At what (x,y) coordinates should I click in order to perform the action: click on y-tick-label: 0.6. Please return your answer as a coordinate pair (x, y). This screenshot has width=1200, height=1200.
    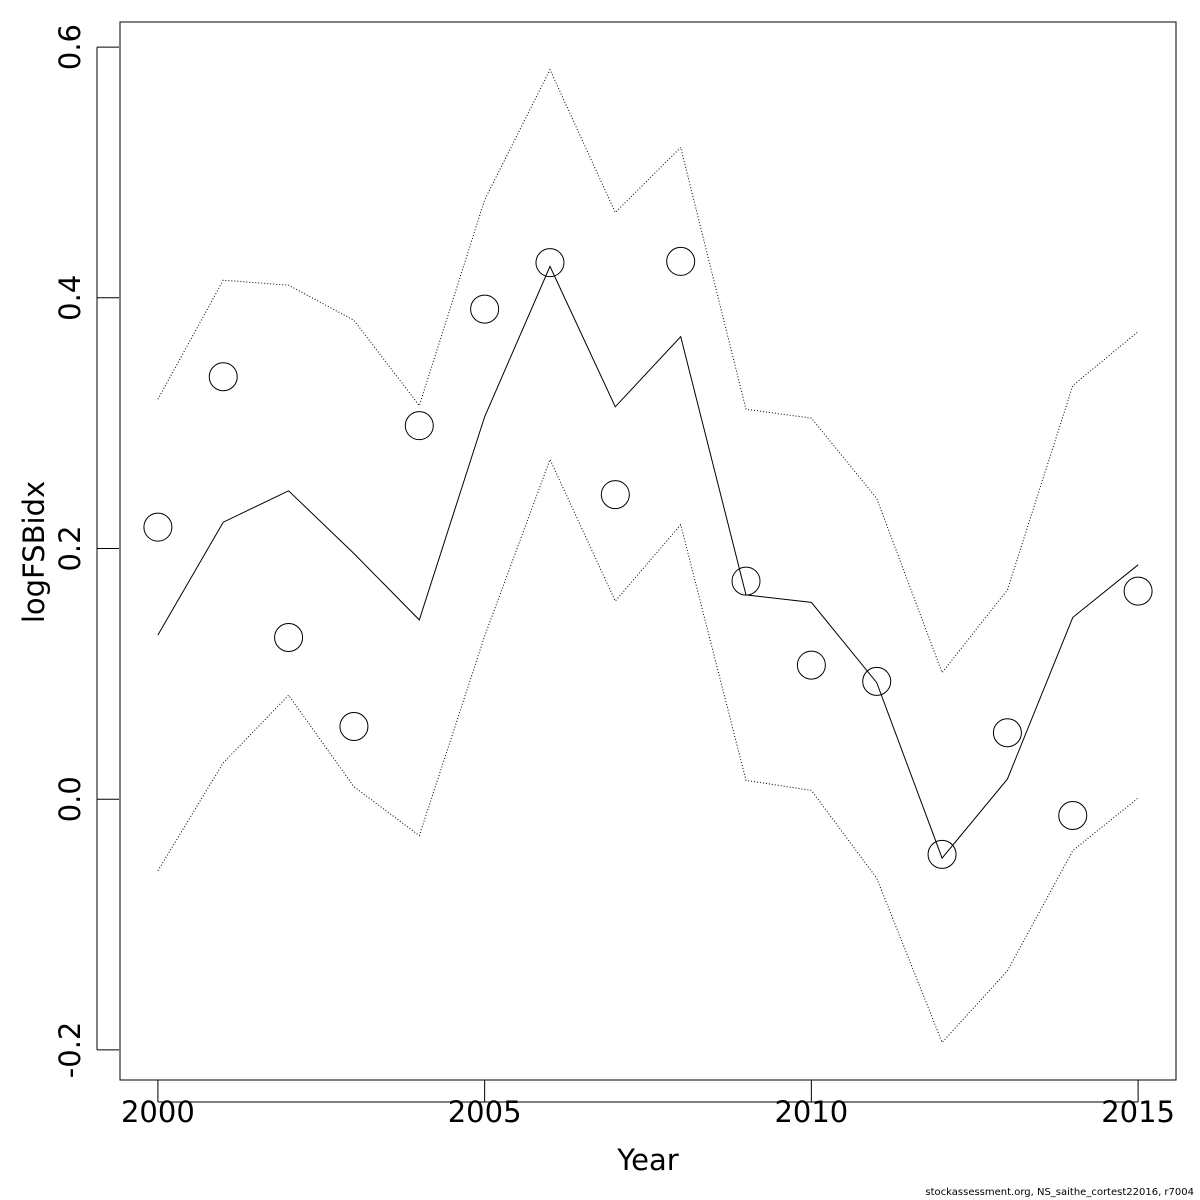
    Looking at the image, I should click on (70, 47).